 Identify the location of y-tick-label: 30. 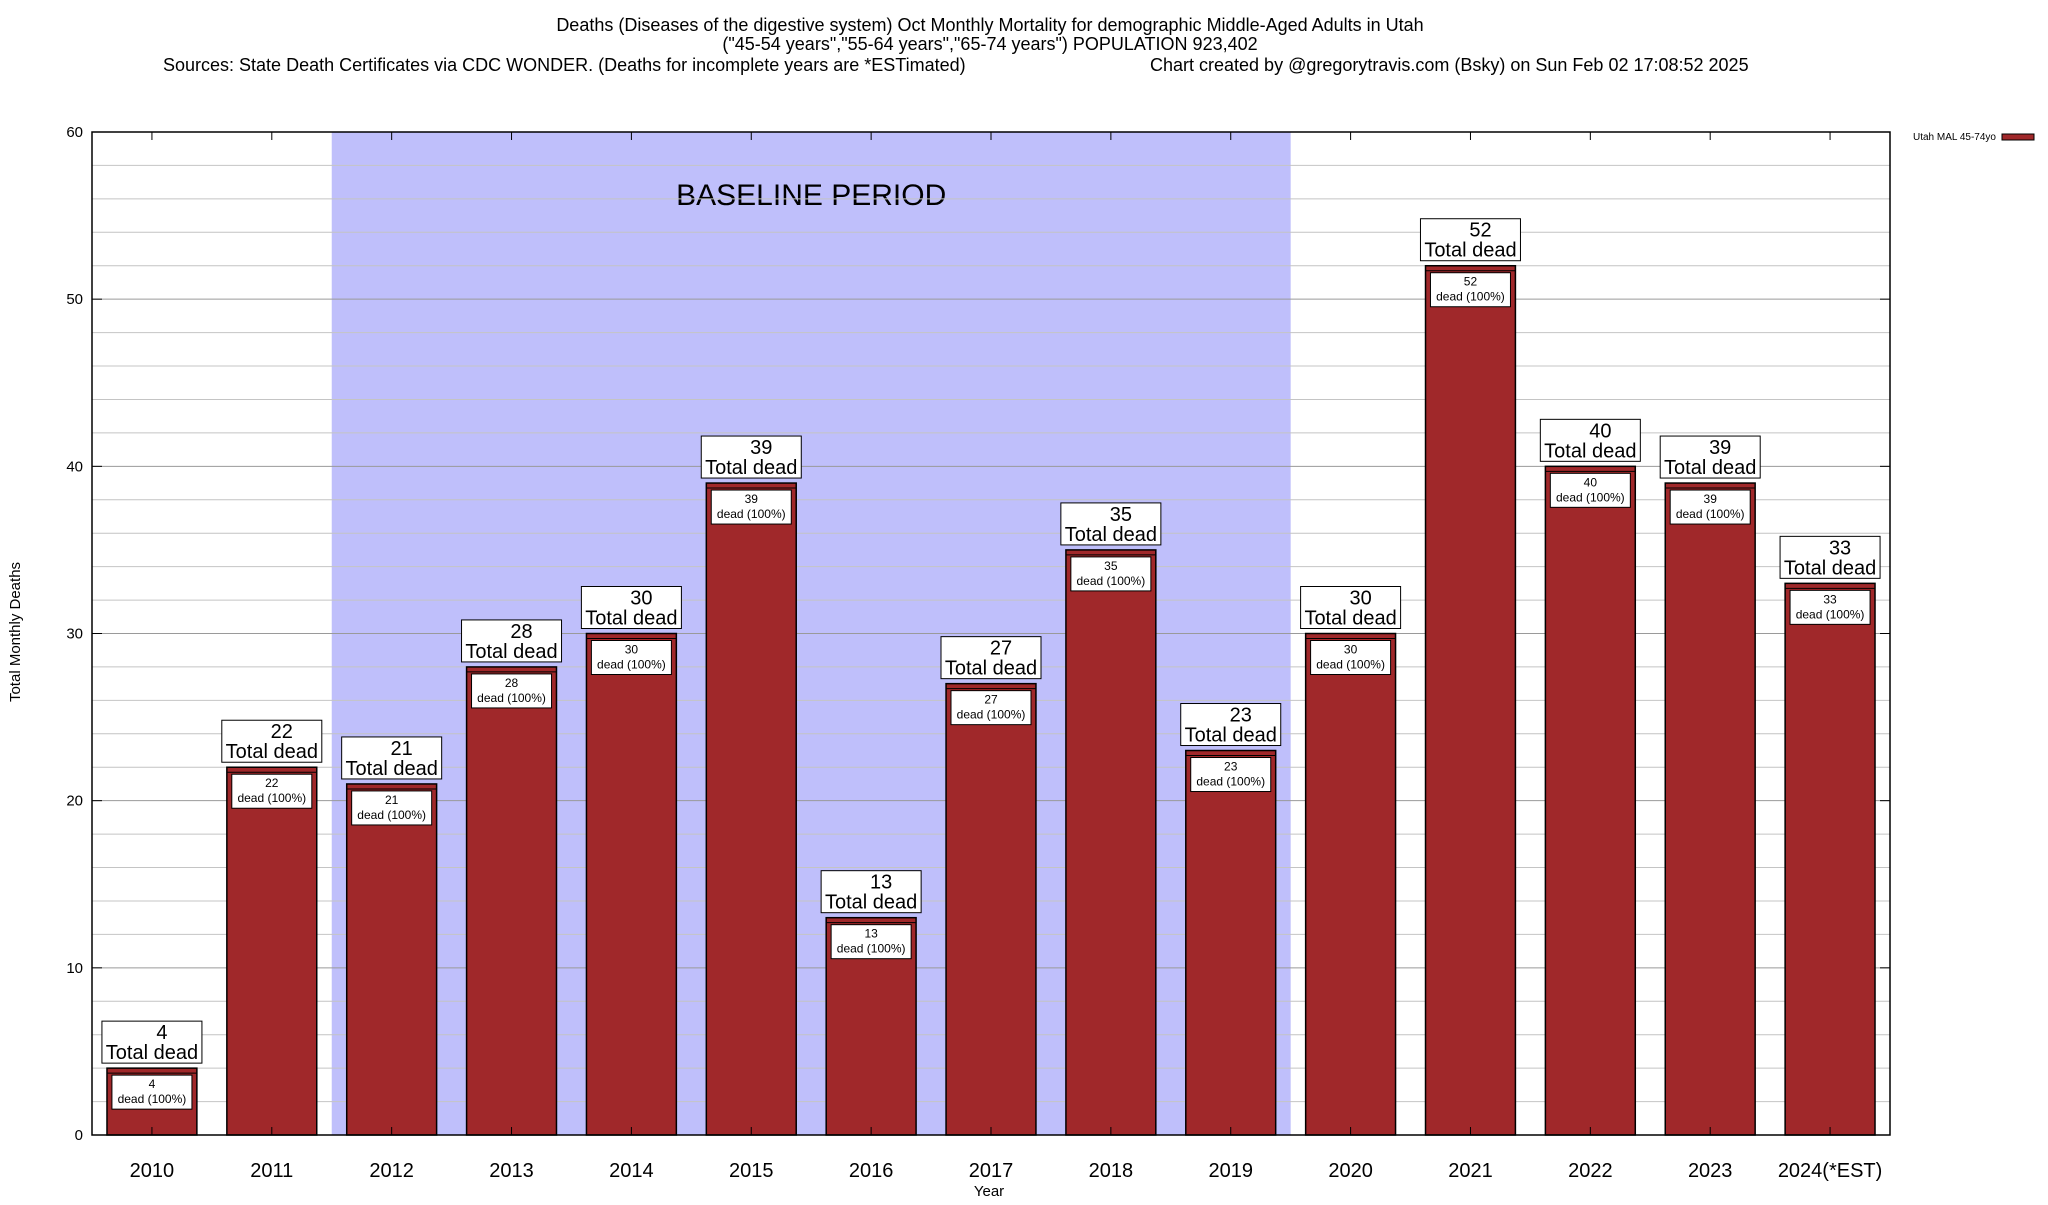
(74, 634).